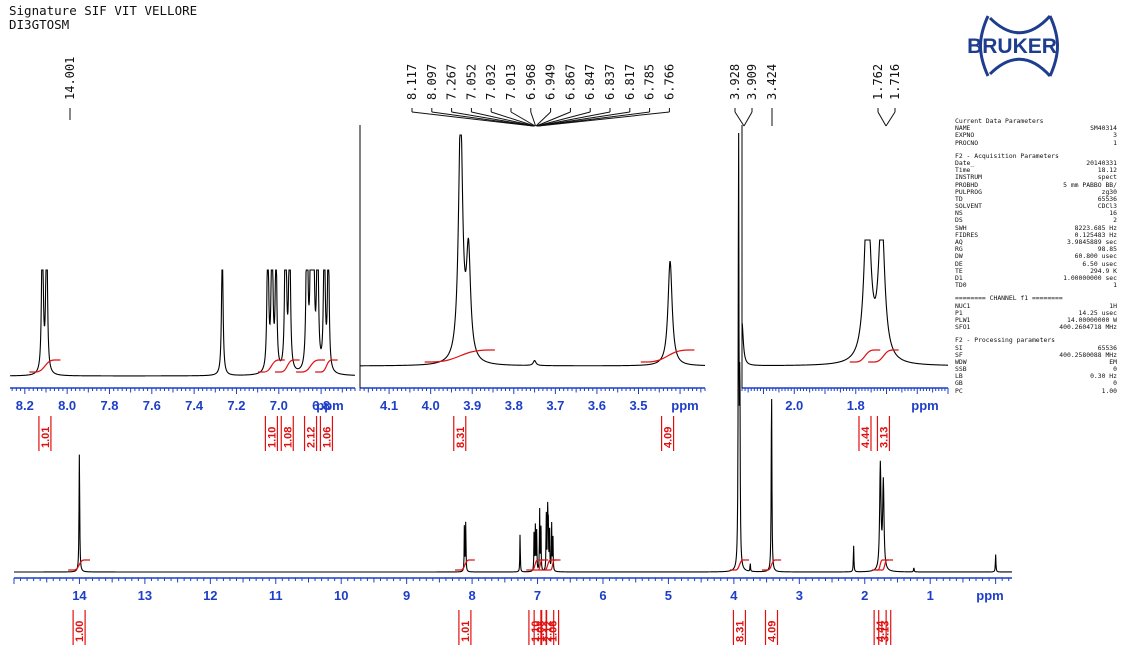 The height and width of the screenshot is (652, 1127). Describe the element at coordinates (1088, 354) in the screenshot. I see `param-value: 400.2580088 MHz` at that location.